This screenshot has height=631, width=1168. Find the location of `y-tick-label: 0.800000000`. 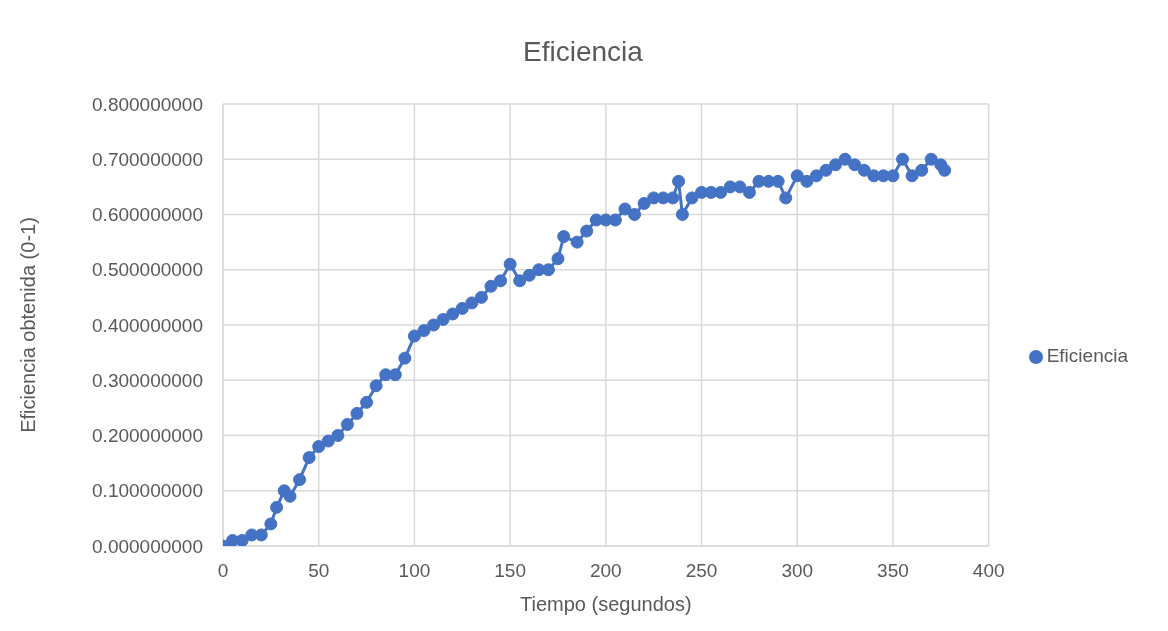

y-tick-label: 0.800000000 is located at coordinates (147, 104).